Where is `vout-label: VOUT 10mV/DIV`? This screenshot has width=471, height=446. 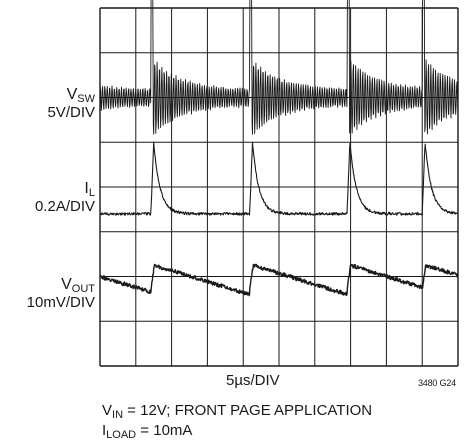 vout-label: VOUT 10mV/DIV is located at coordinates (60, 293).